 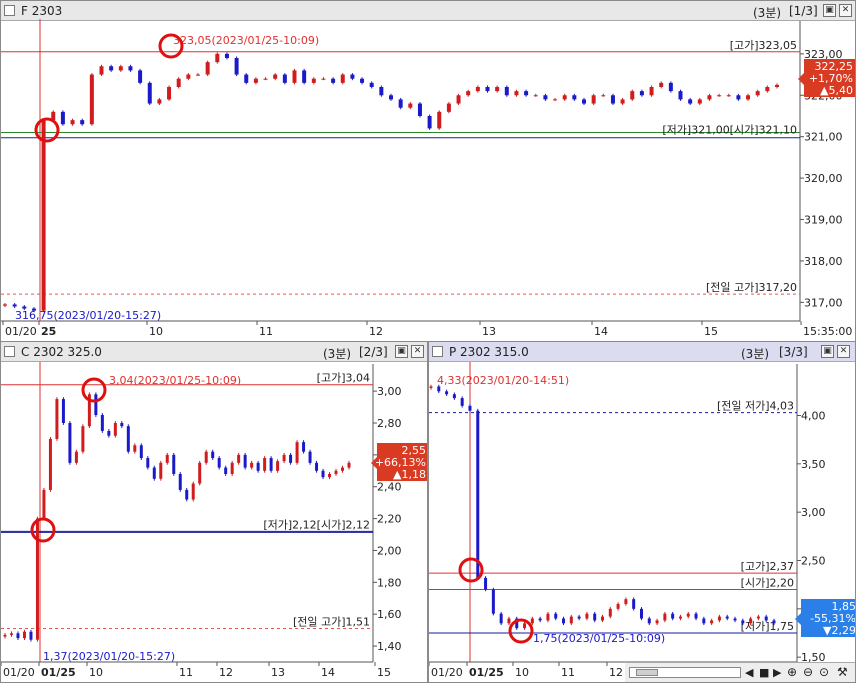 I want to click on panel-titlebar: P 2302 315.0 (3분) [3/3] ▣ ✕, so click(x=642, y=352).